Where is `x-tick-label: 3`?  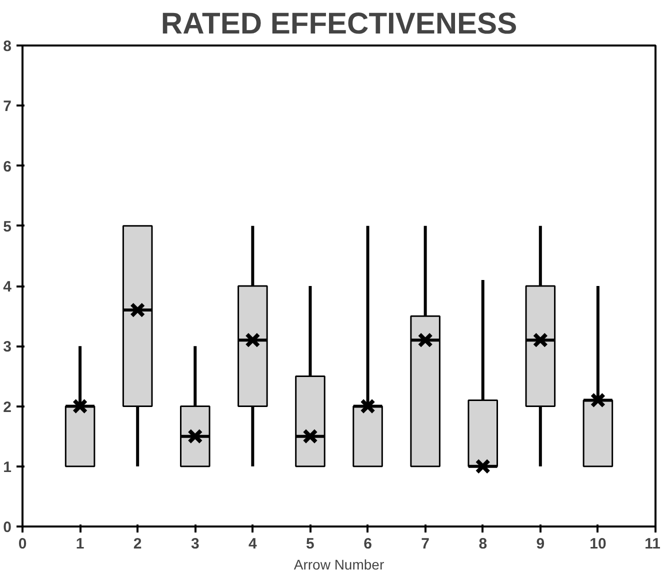
x-tick-label: 3 is located at coordinates (195, 544).